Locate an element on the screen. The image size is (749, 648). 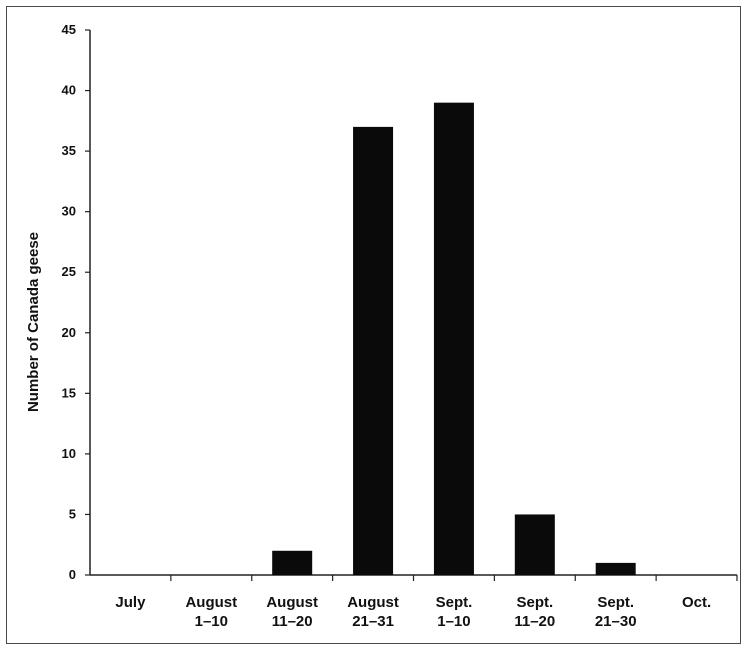
y-tick-label: 5 is located at coordinates (72, 513).